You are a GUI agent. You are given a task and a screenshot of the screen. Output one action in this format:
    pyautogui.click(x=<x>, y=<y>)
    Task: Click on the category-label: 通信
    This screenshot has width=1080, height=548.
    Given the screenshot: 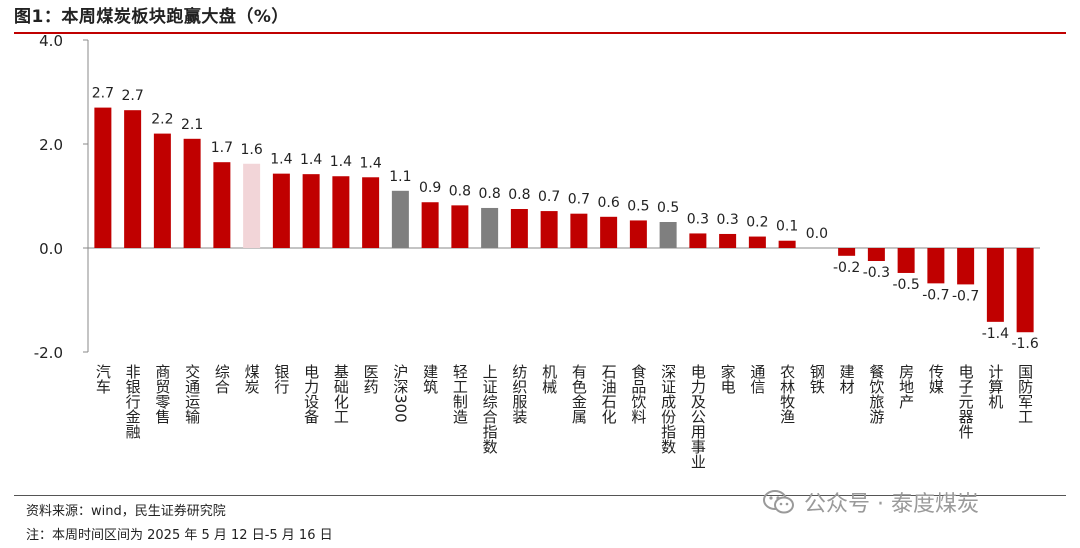 What is the action you would take?
    pyautogui.click(x=757, y=379)
    